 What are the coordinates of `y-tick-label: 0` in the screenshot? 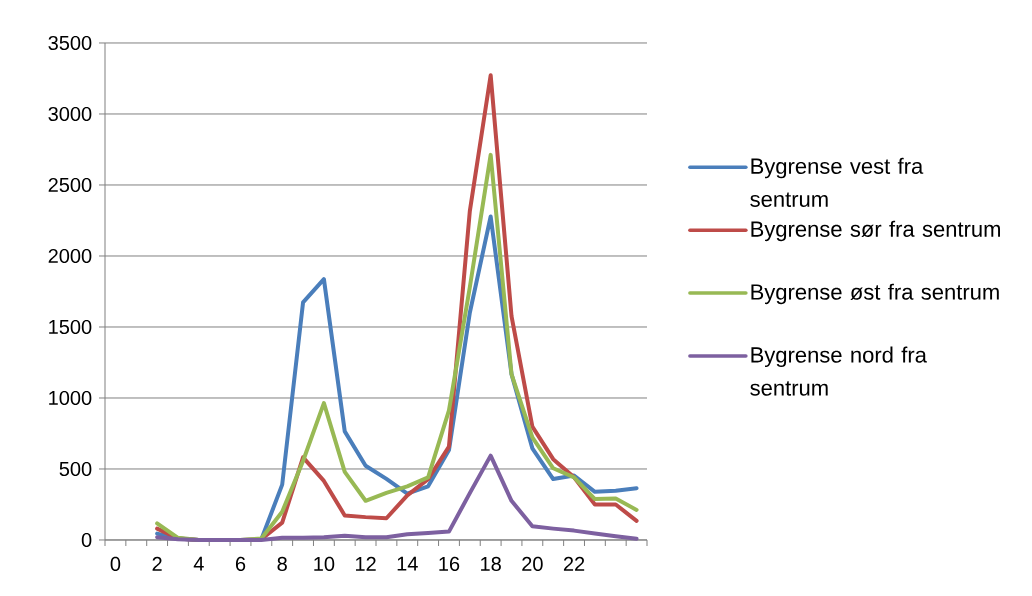 It's located at (86, 540).